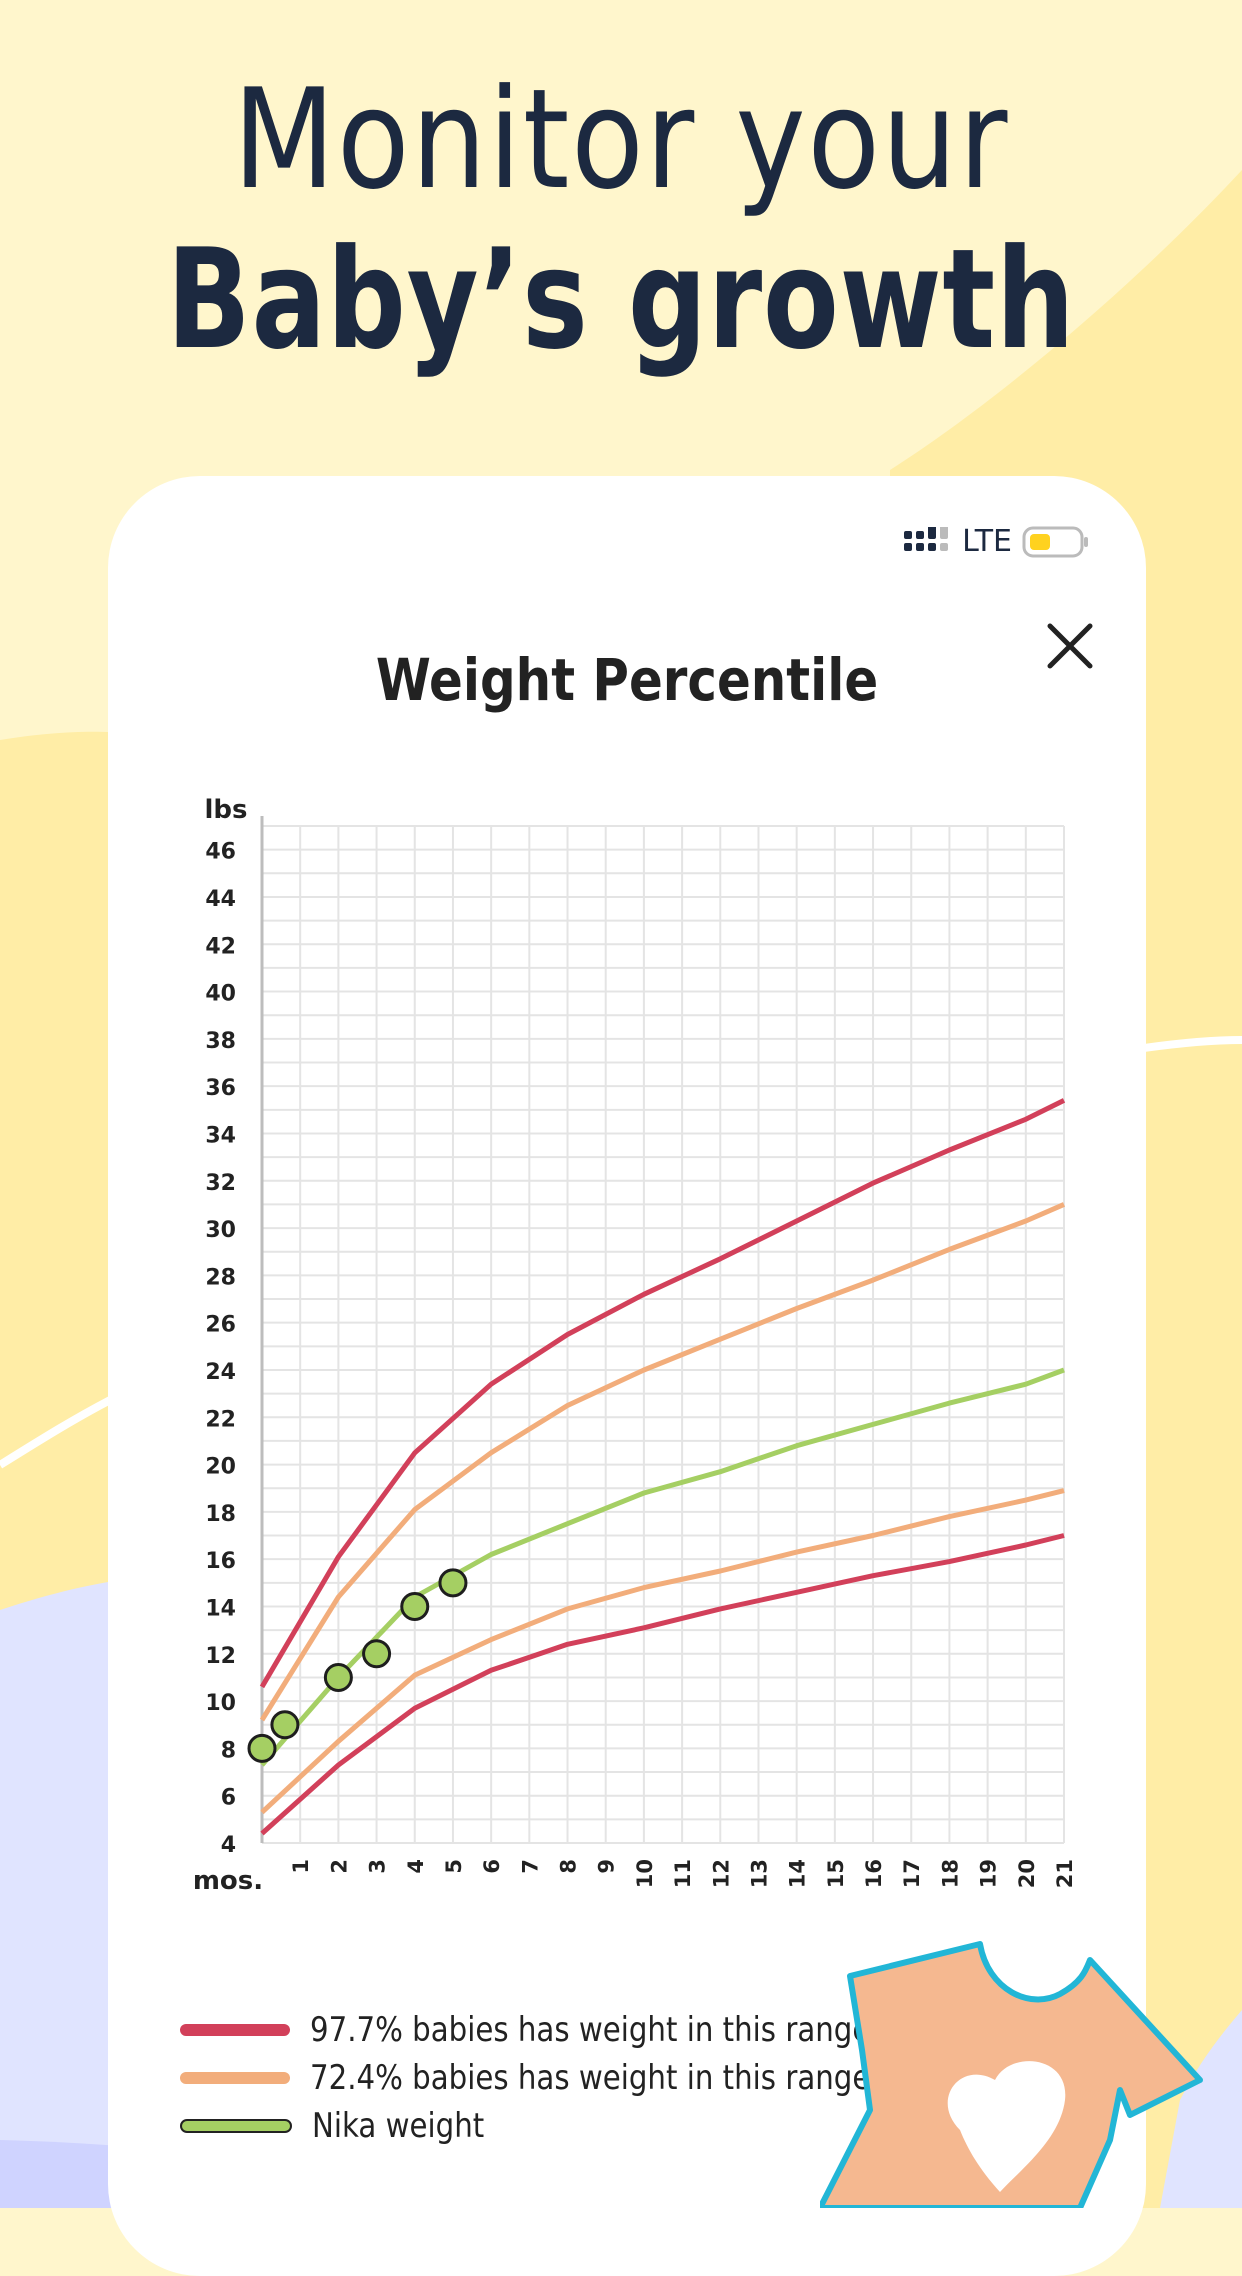  I want to click on headline-line2: Baby’s growth, so click(621, 299).